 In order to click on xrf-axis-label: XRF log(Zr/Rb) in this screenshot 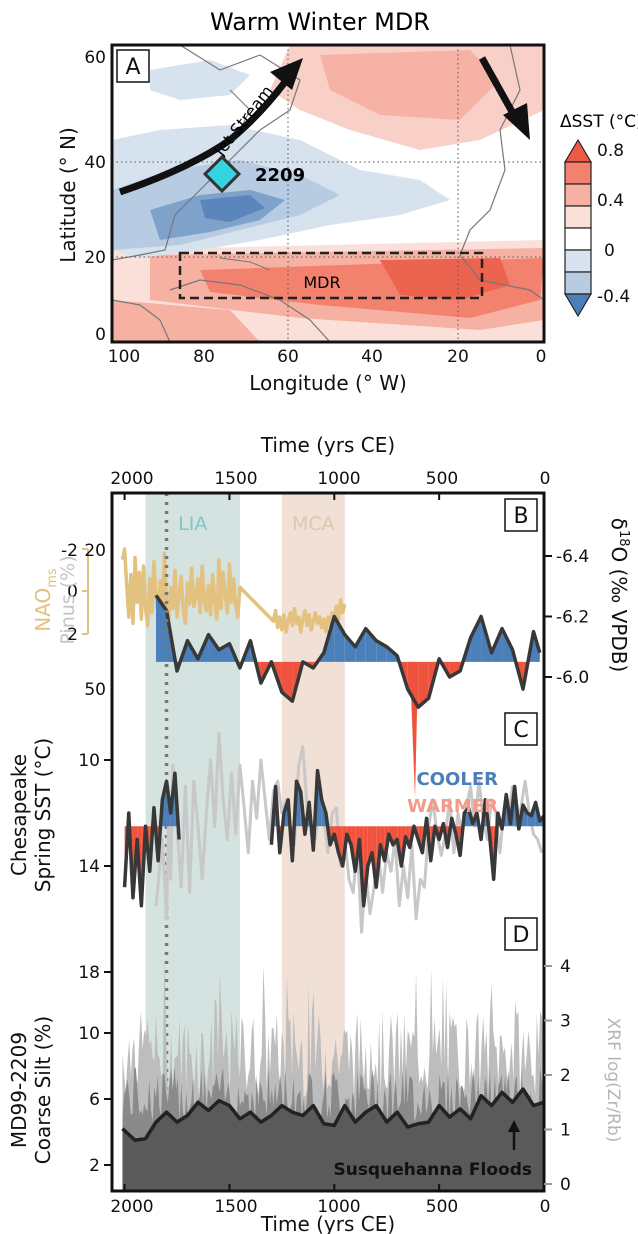, I will do `click(613, 1080)`.